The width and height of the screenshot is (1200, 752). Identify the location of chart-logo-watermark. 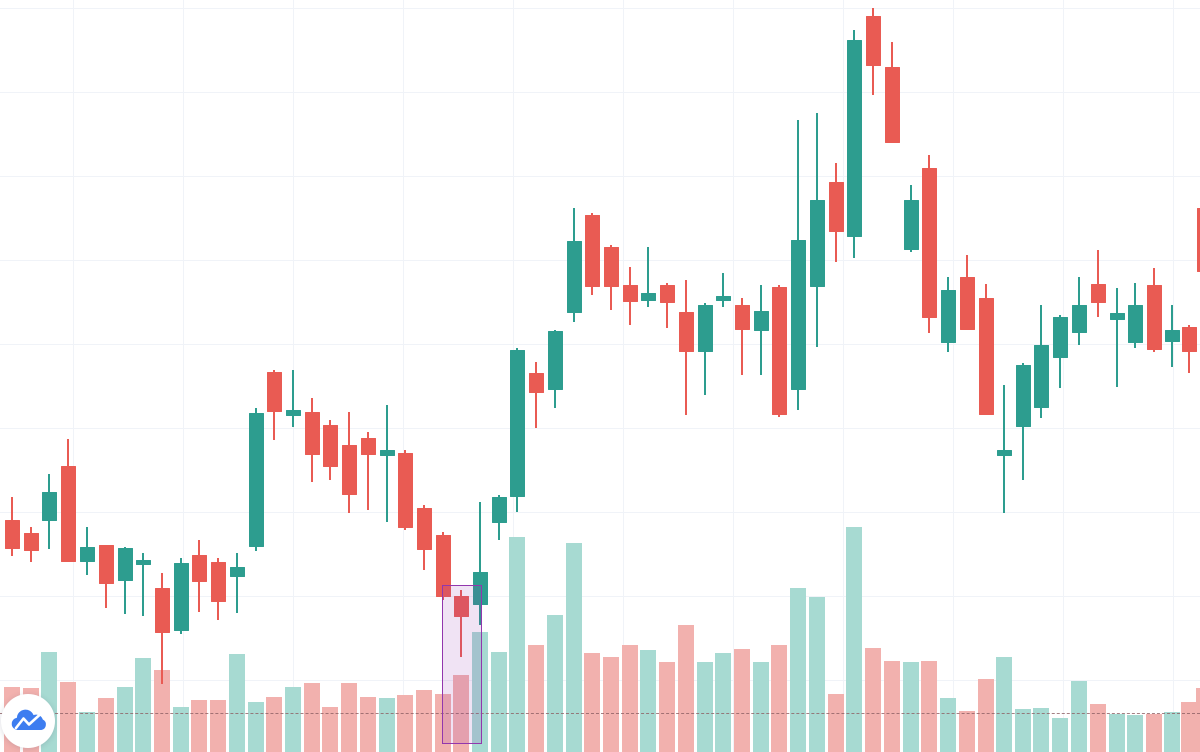
(28, 721).